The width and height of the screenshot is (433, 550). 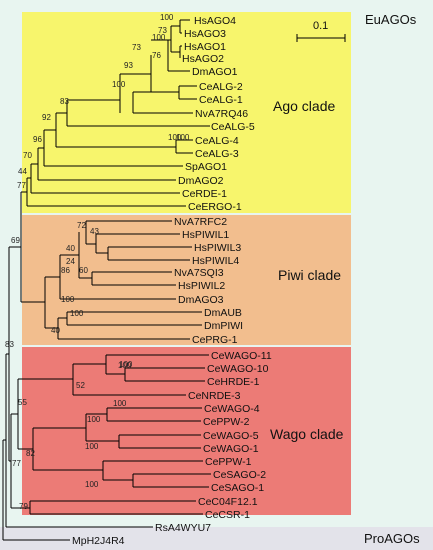 I want to click on leaf-label: CePPW-2, so click(x=226, y=422).